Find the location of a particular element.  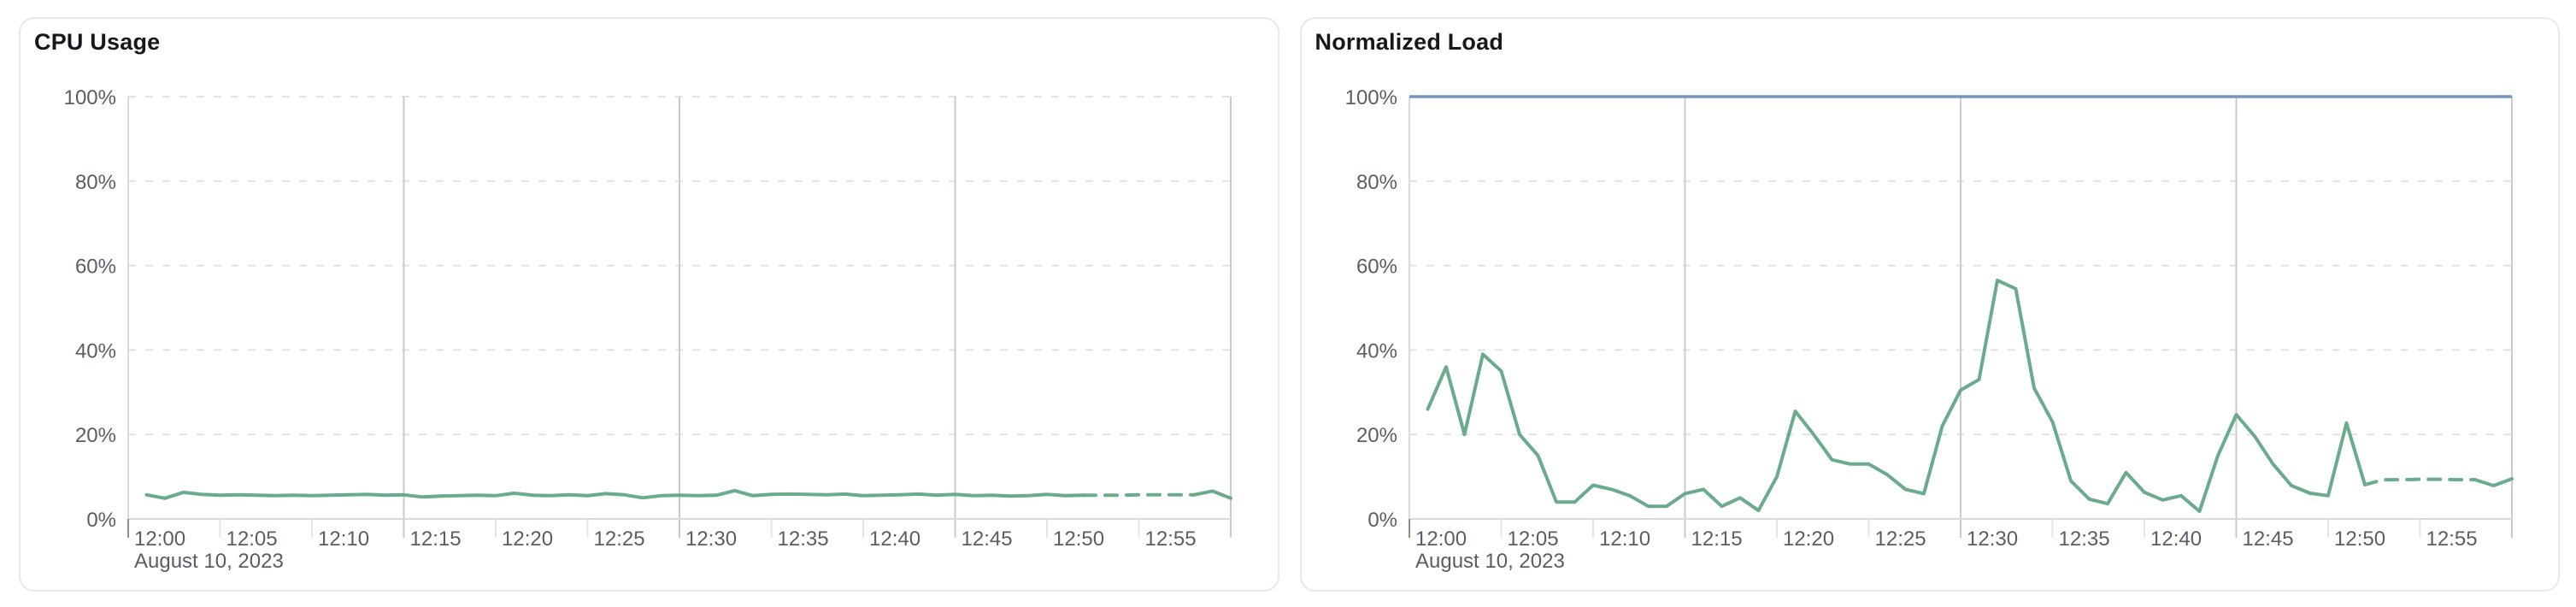

chart-title-cpu-usage: CPU Usage is located at coordinates (97, 42).